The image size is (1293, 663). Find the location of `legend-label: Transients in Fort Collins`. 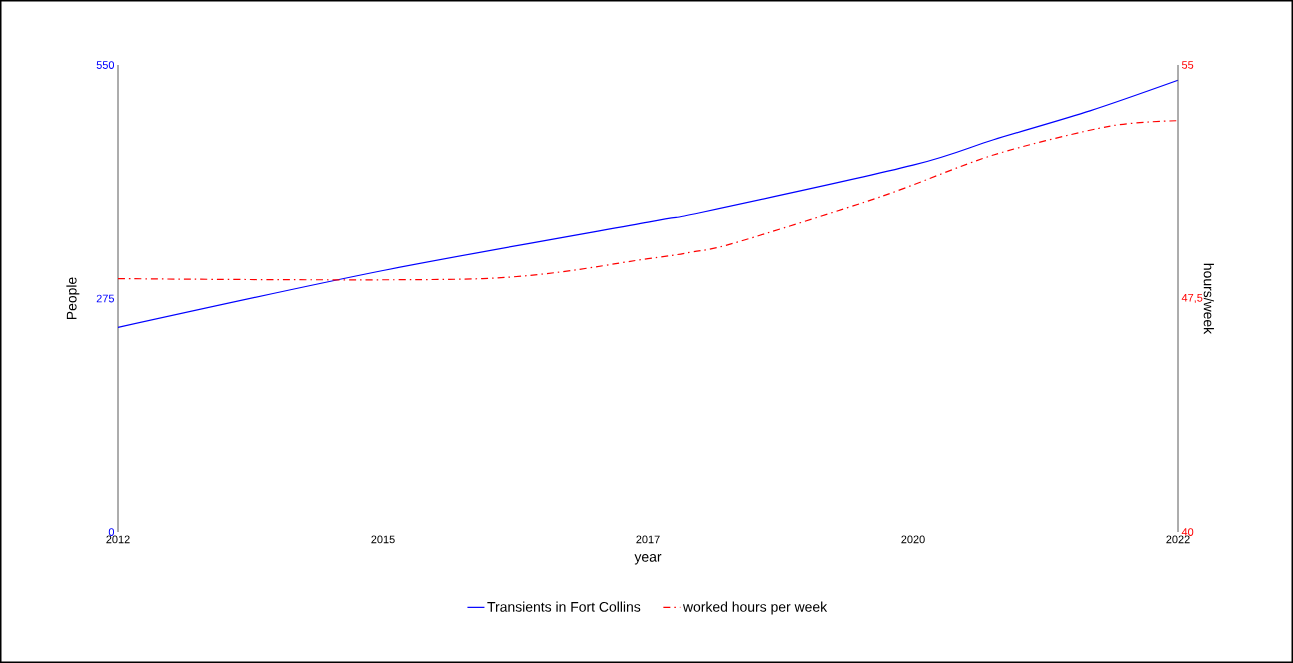

legend-label: Transients in Fort Collins is located at coordinates (564, 606).